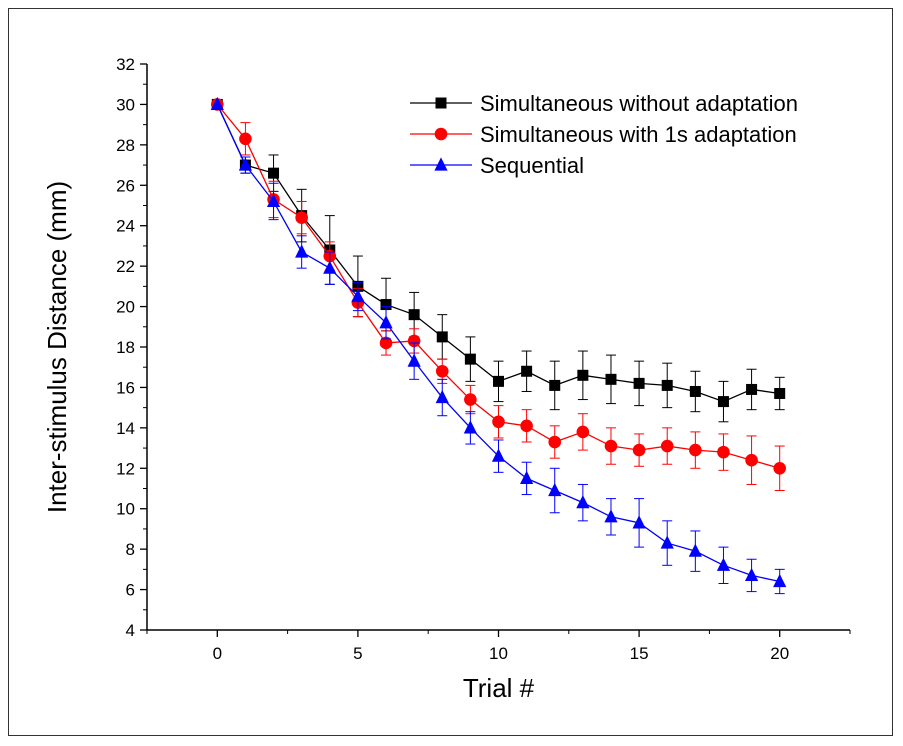  What do you see at coordinates (639, 103) in the screenshot?
I see `legend-label-square: Simultaneous without adaptation` at bounding box center [639, 103].